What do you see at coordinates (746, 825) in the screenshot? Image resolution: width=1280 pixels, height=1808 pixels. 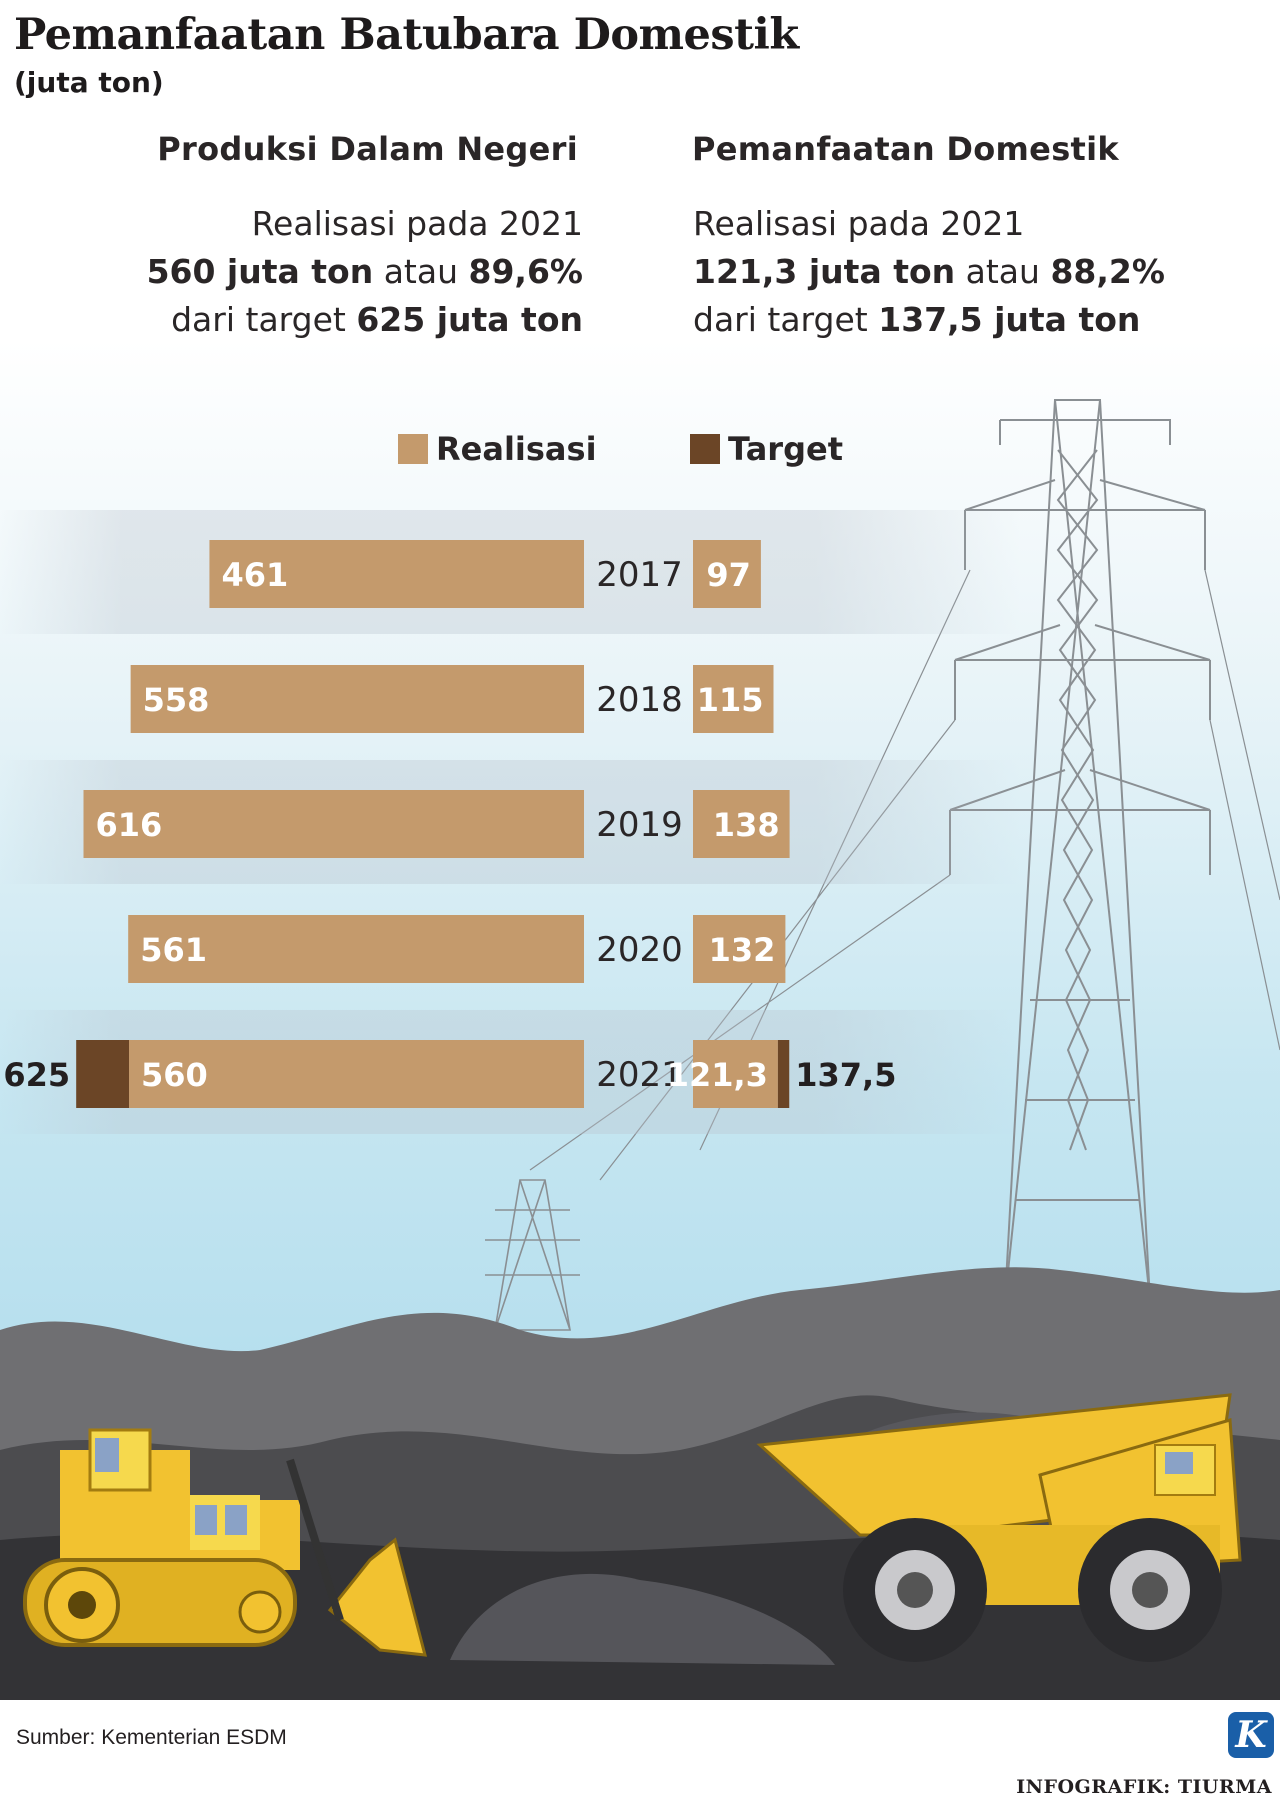 I see `label-domestik-realisasi-2019: 138` at bounding box center [746, 825].